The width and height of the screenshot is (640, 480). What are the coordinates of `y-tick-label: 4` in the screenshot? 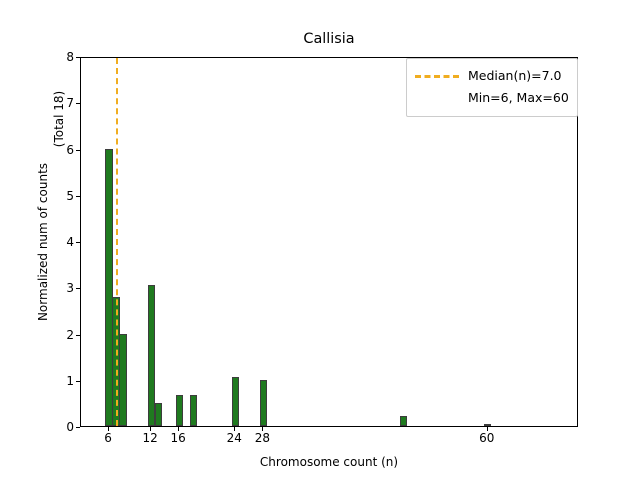 It's located at (70, 242).